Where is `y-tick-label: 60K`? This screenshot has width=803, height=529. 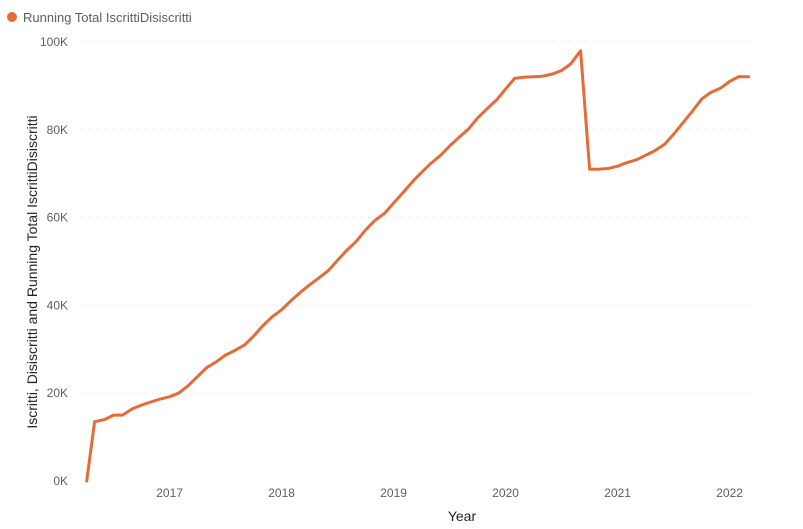
y-tick-label: 60K is located at coordinates (57, 218).